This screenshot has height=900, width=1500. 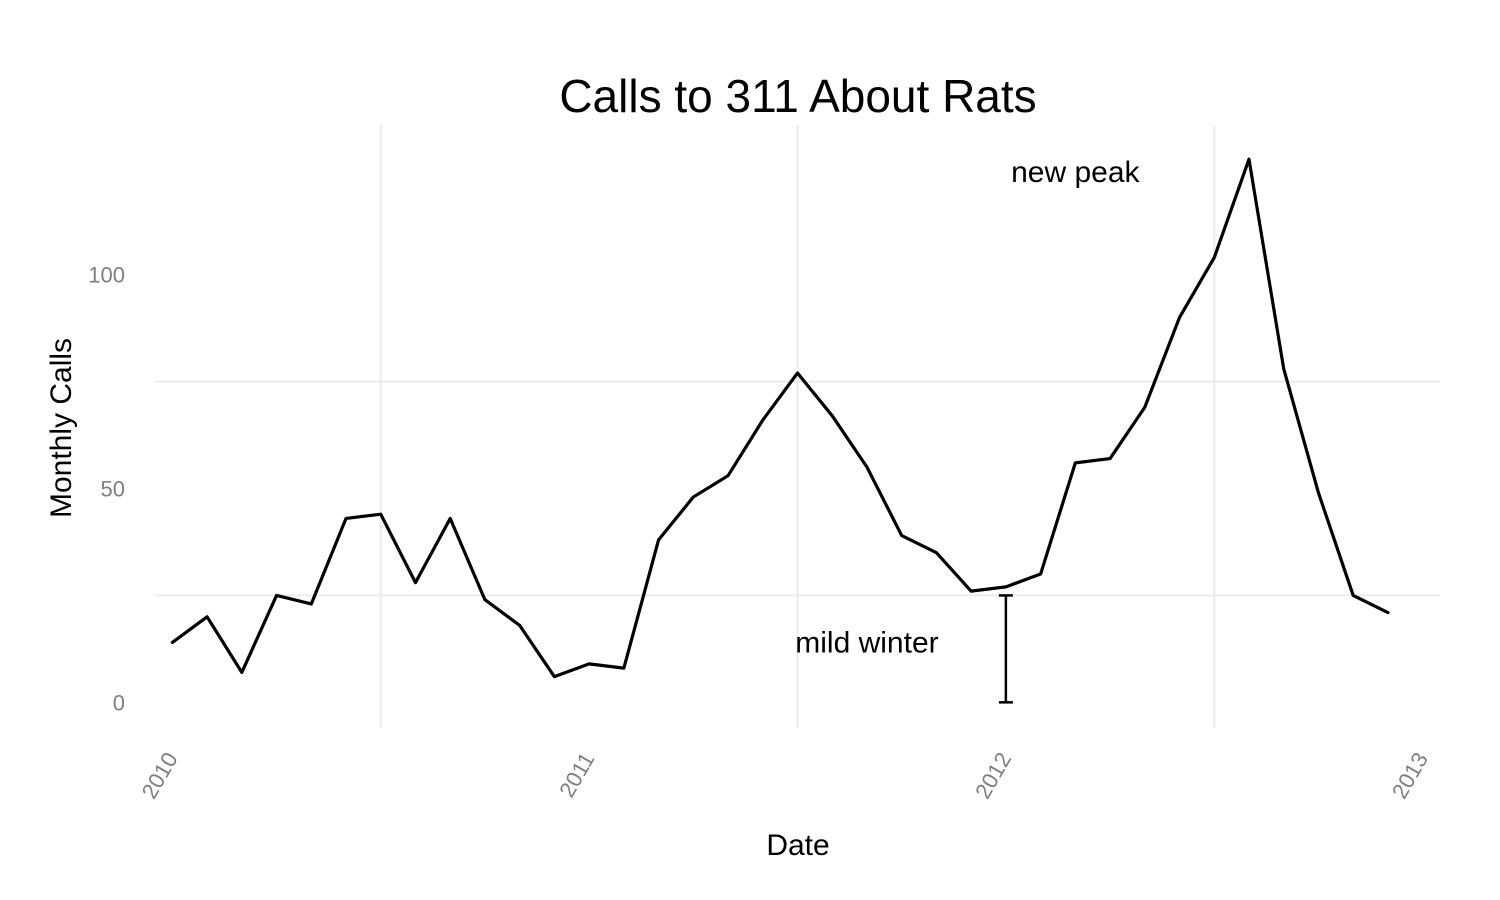 What do you see at coordinates (1005, 649) in the screenshot?
I see `error-bar` at bounding box center [1005, 649].